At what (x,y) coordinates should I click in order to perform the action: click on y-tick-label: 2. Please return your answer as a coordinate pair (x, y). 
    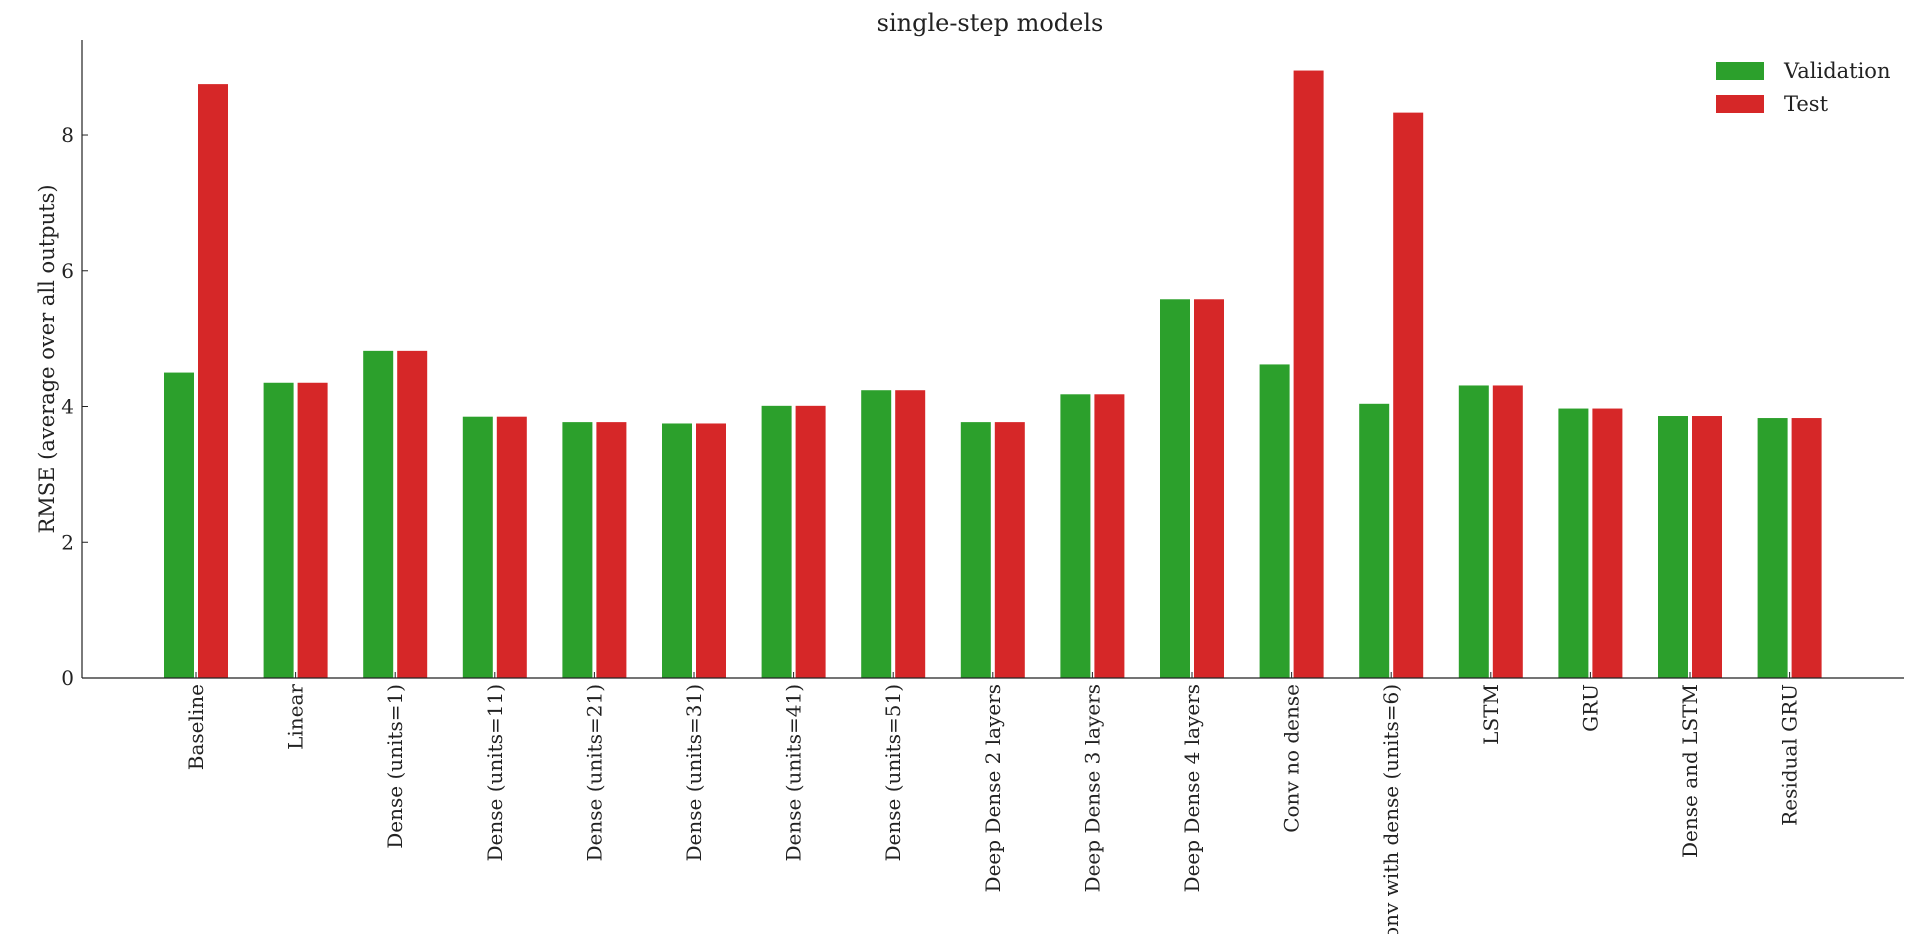
    Looking at the image, I should click on (67, 542).